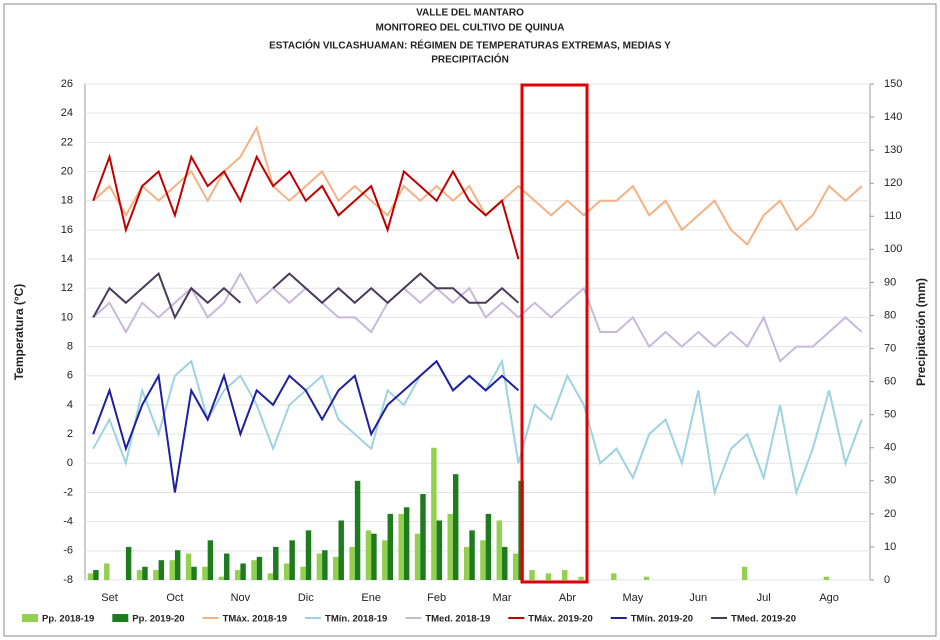 The height and width of the screenshot is (640, 940). I want to click on x-tick-label: Feb, so click(436, 598).